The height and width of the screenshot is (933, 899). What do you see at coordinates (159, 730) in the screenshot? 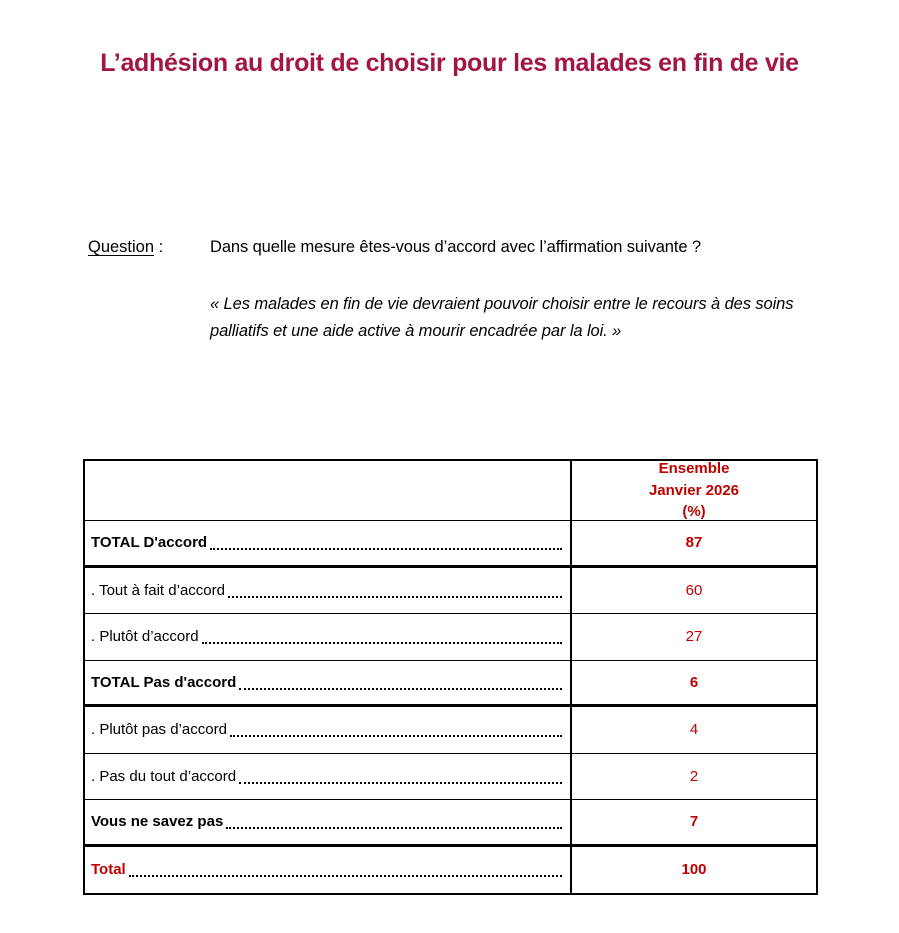
I see `row-label: . Plutôt pas d’accord` at bounding box center [159, 730].